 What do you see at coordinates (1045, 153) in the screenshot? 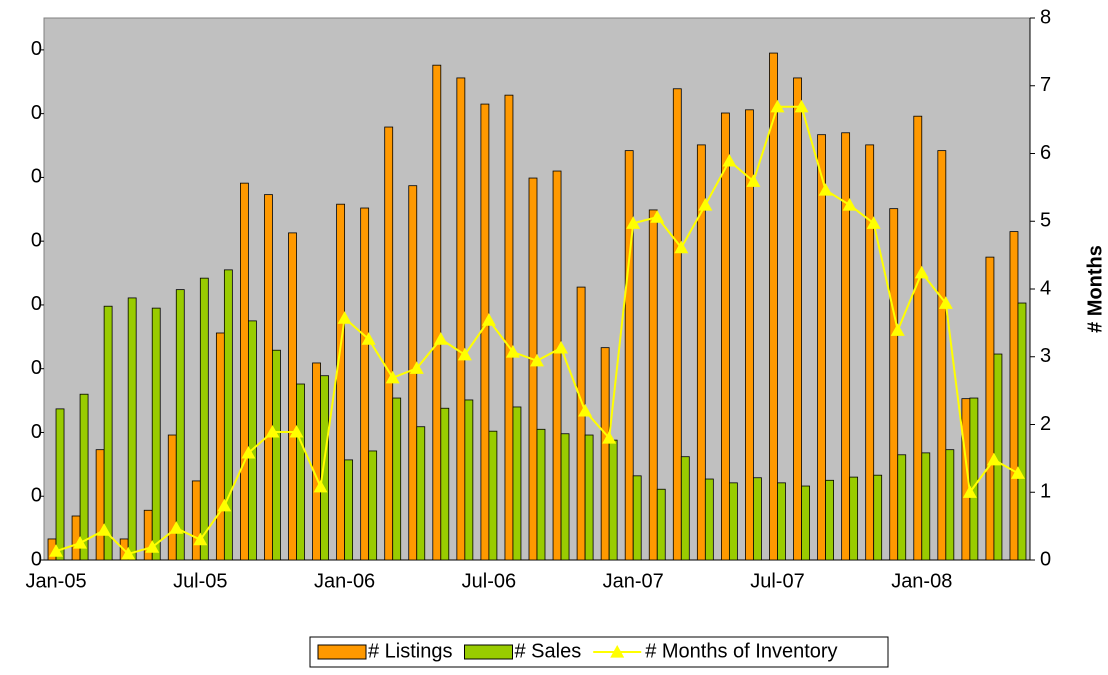
I see `y2-tick-label: 6` at bounding box center [1045, 153].